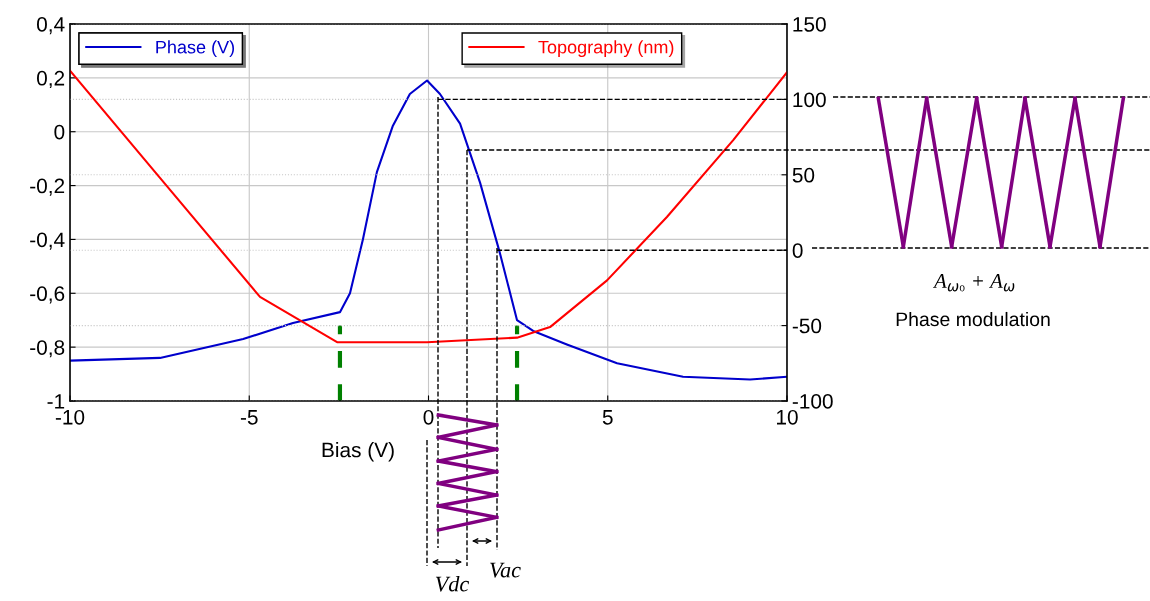 The width and height of the screenshot is (1150, 601). I want to click on x-tick-label: 0, so click(428, 417).